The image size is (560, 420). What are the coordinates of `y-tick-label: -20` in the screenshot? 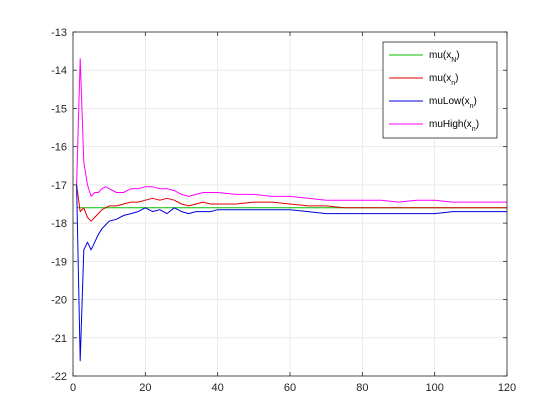 It's located at (59, 301).